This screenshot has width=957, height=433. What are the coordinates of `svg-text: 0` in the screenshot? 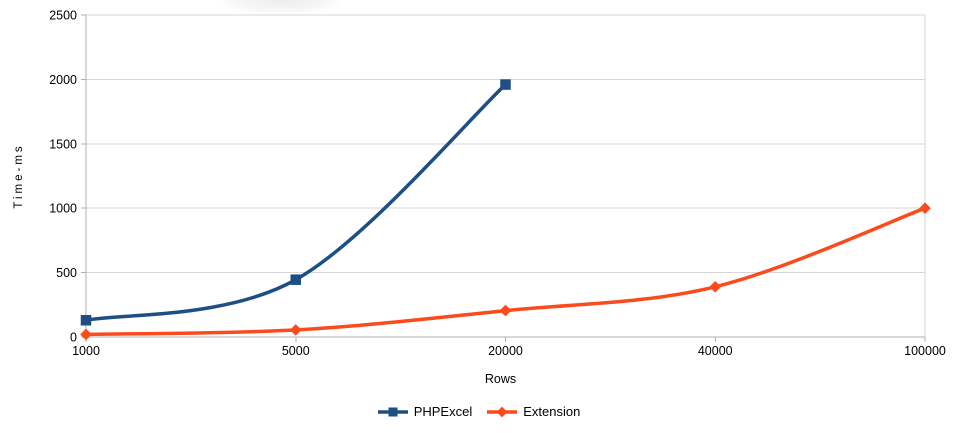 It's located at (73, 338).